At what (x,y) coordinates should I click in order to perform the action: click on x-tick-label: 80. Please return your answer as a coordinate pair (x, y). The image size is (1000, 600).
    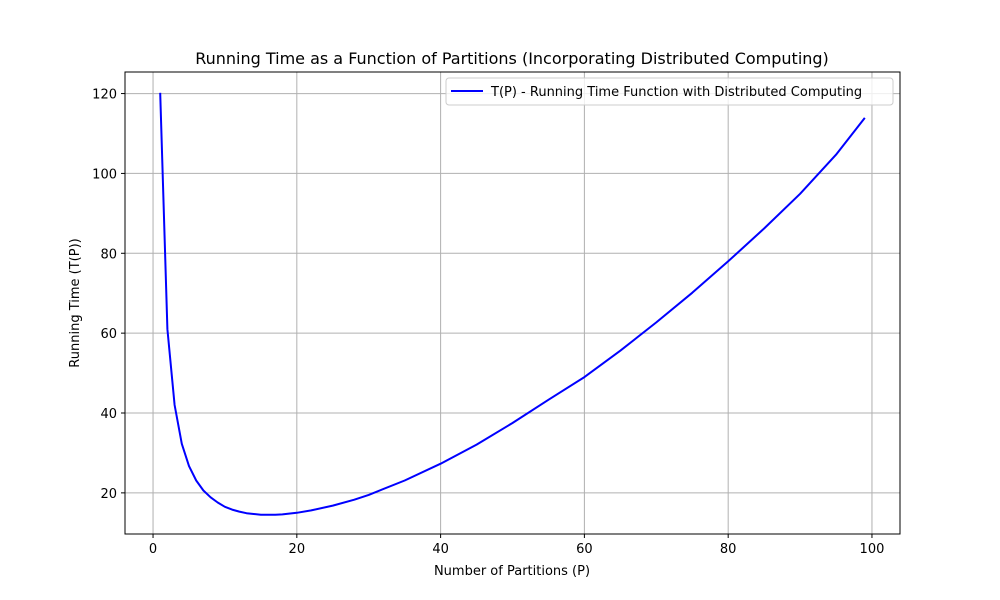
    Looking at the image, I should click on (728, 549).